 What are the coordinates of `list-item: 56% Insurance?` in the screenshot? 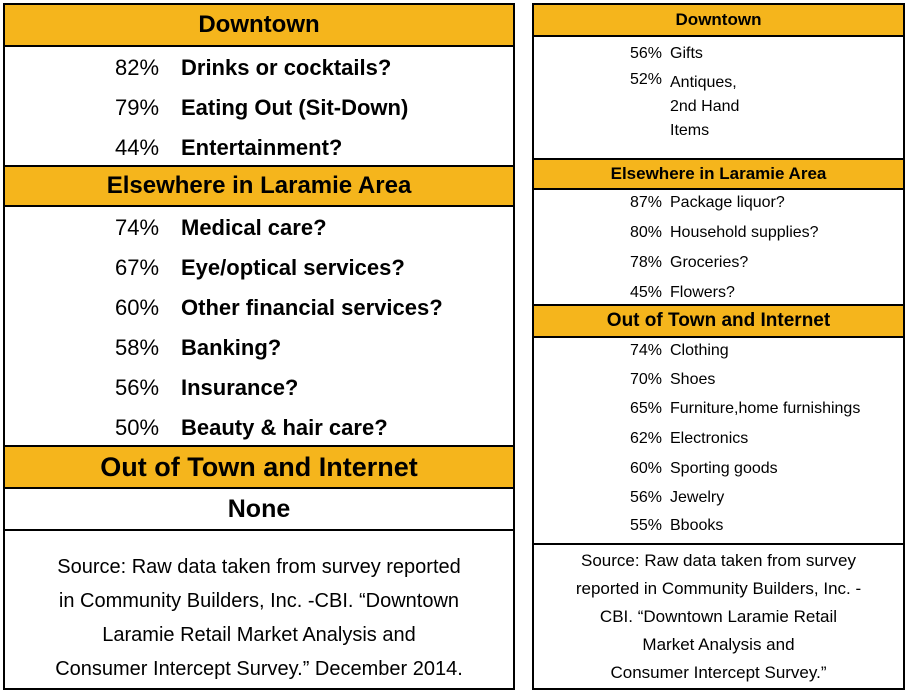 It's located at (206, 388).